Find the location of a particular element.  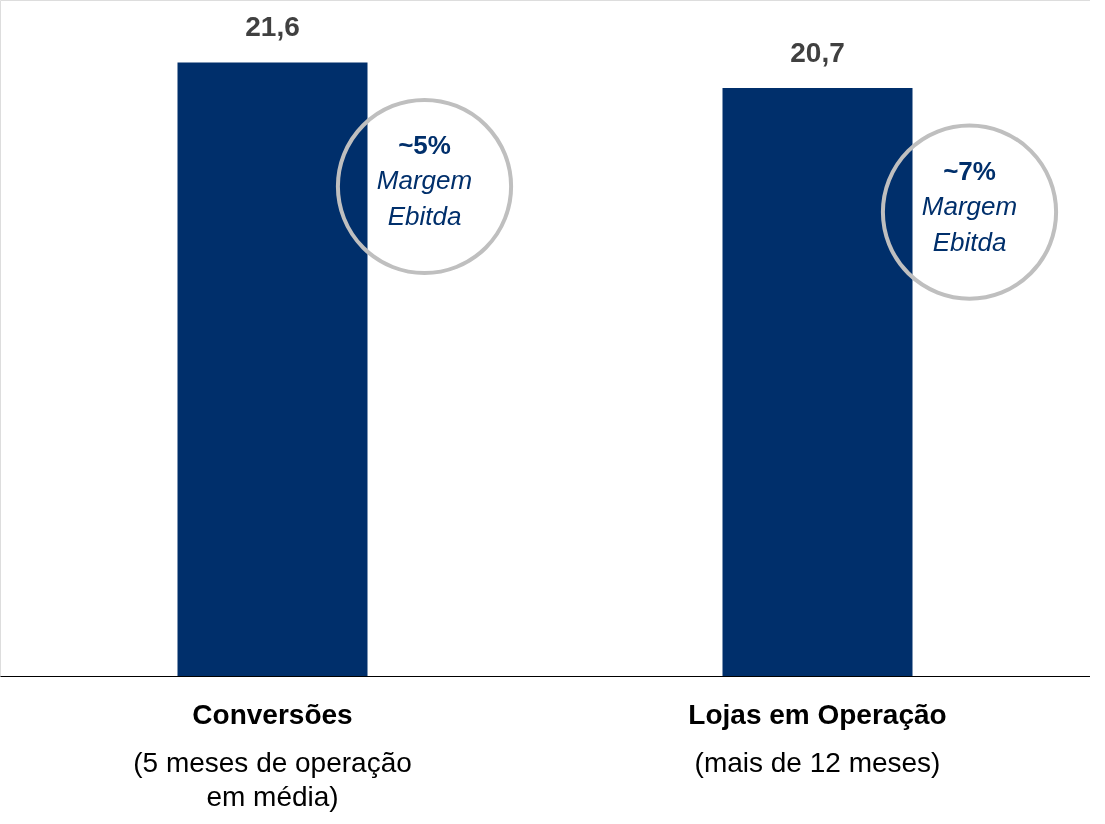

data-label: 21,6 is located at coordinates (272, 27).